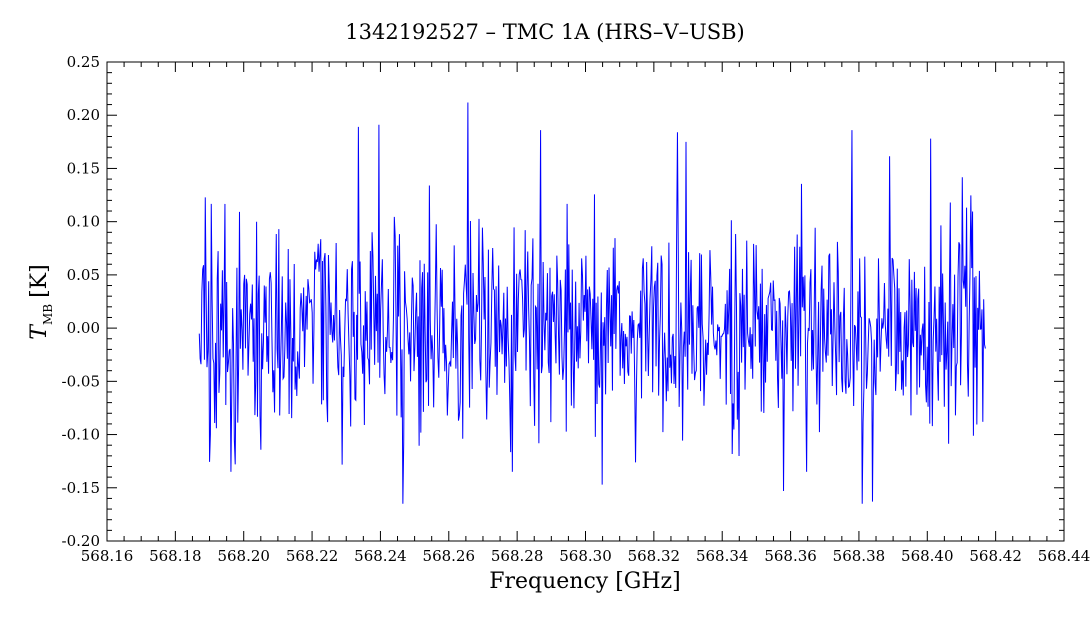 Image resolution: width=1090 pixels, height=618 pixels. Describe the element at coordinates (790, 556) in the screenshot. I see `x-tick-label: 568.36` at that location.